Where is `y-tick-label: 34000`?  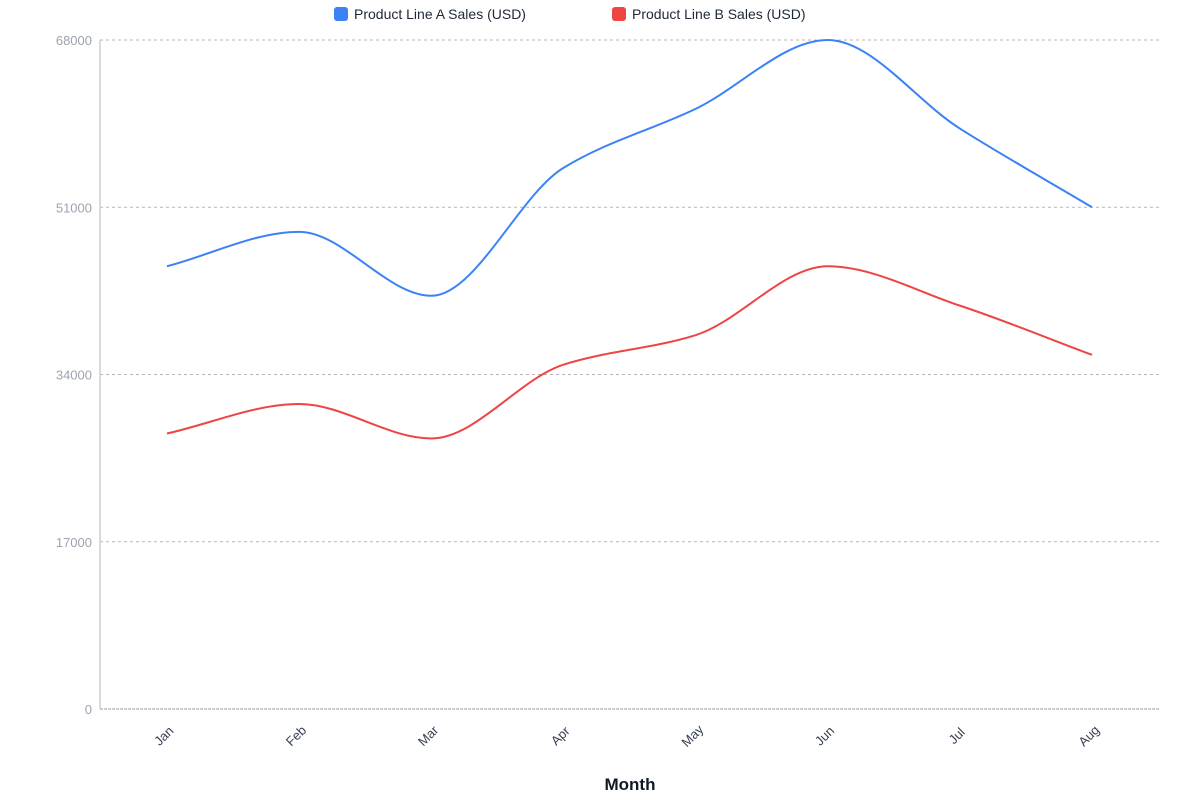
y-tick-label: 34000 is located at coordinates (74, 375).